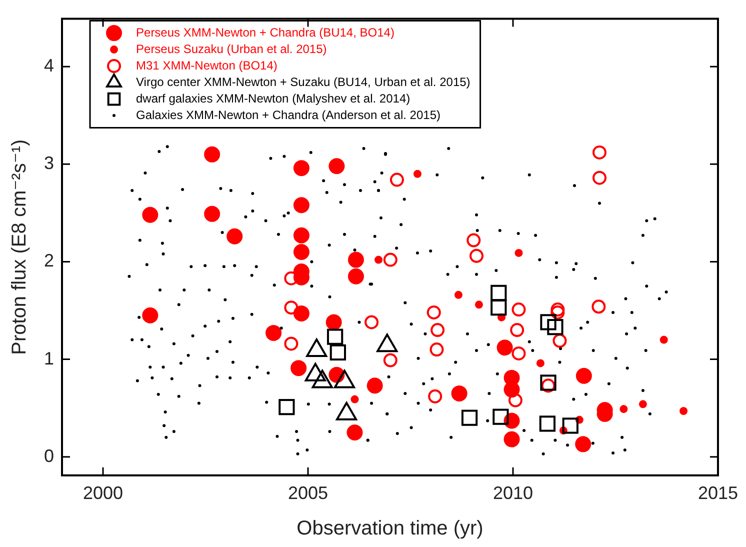 Image resolution: width=746 pixels, height=547 pixels. What do you see at coordinates (390, 529) in the screenshot?
I see `x-axis-title: Observation time (yr)` at bounding box center [390, 529].